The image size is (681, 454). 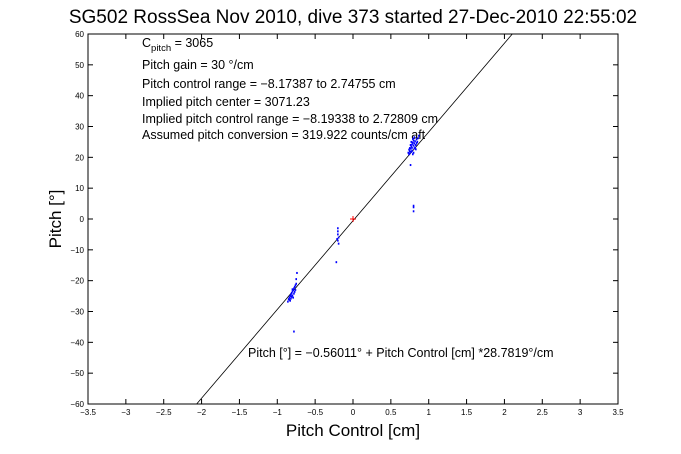 What do you see at coordinates (77, 404) in the screenshot?
I see `y-tick-label: −60` at bounding box center [77, 404].